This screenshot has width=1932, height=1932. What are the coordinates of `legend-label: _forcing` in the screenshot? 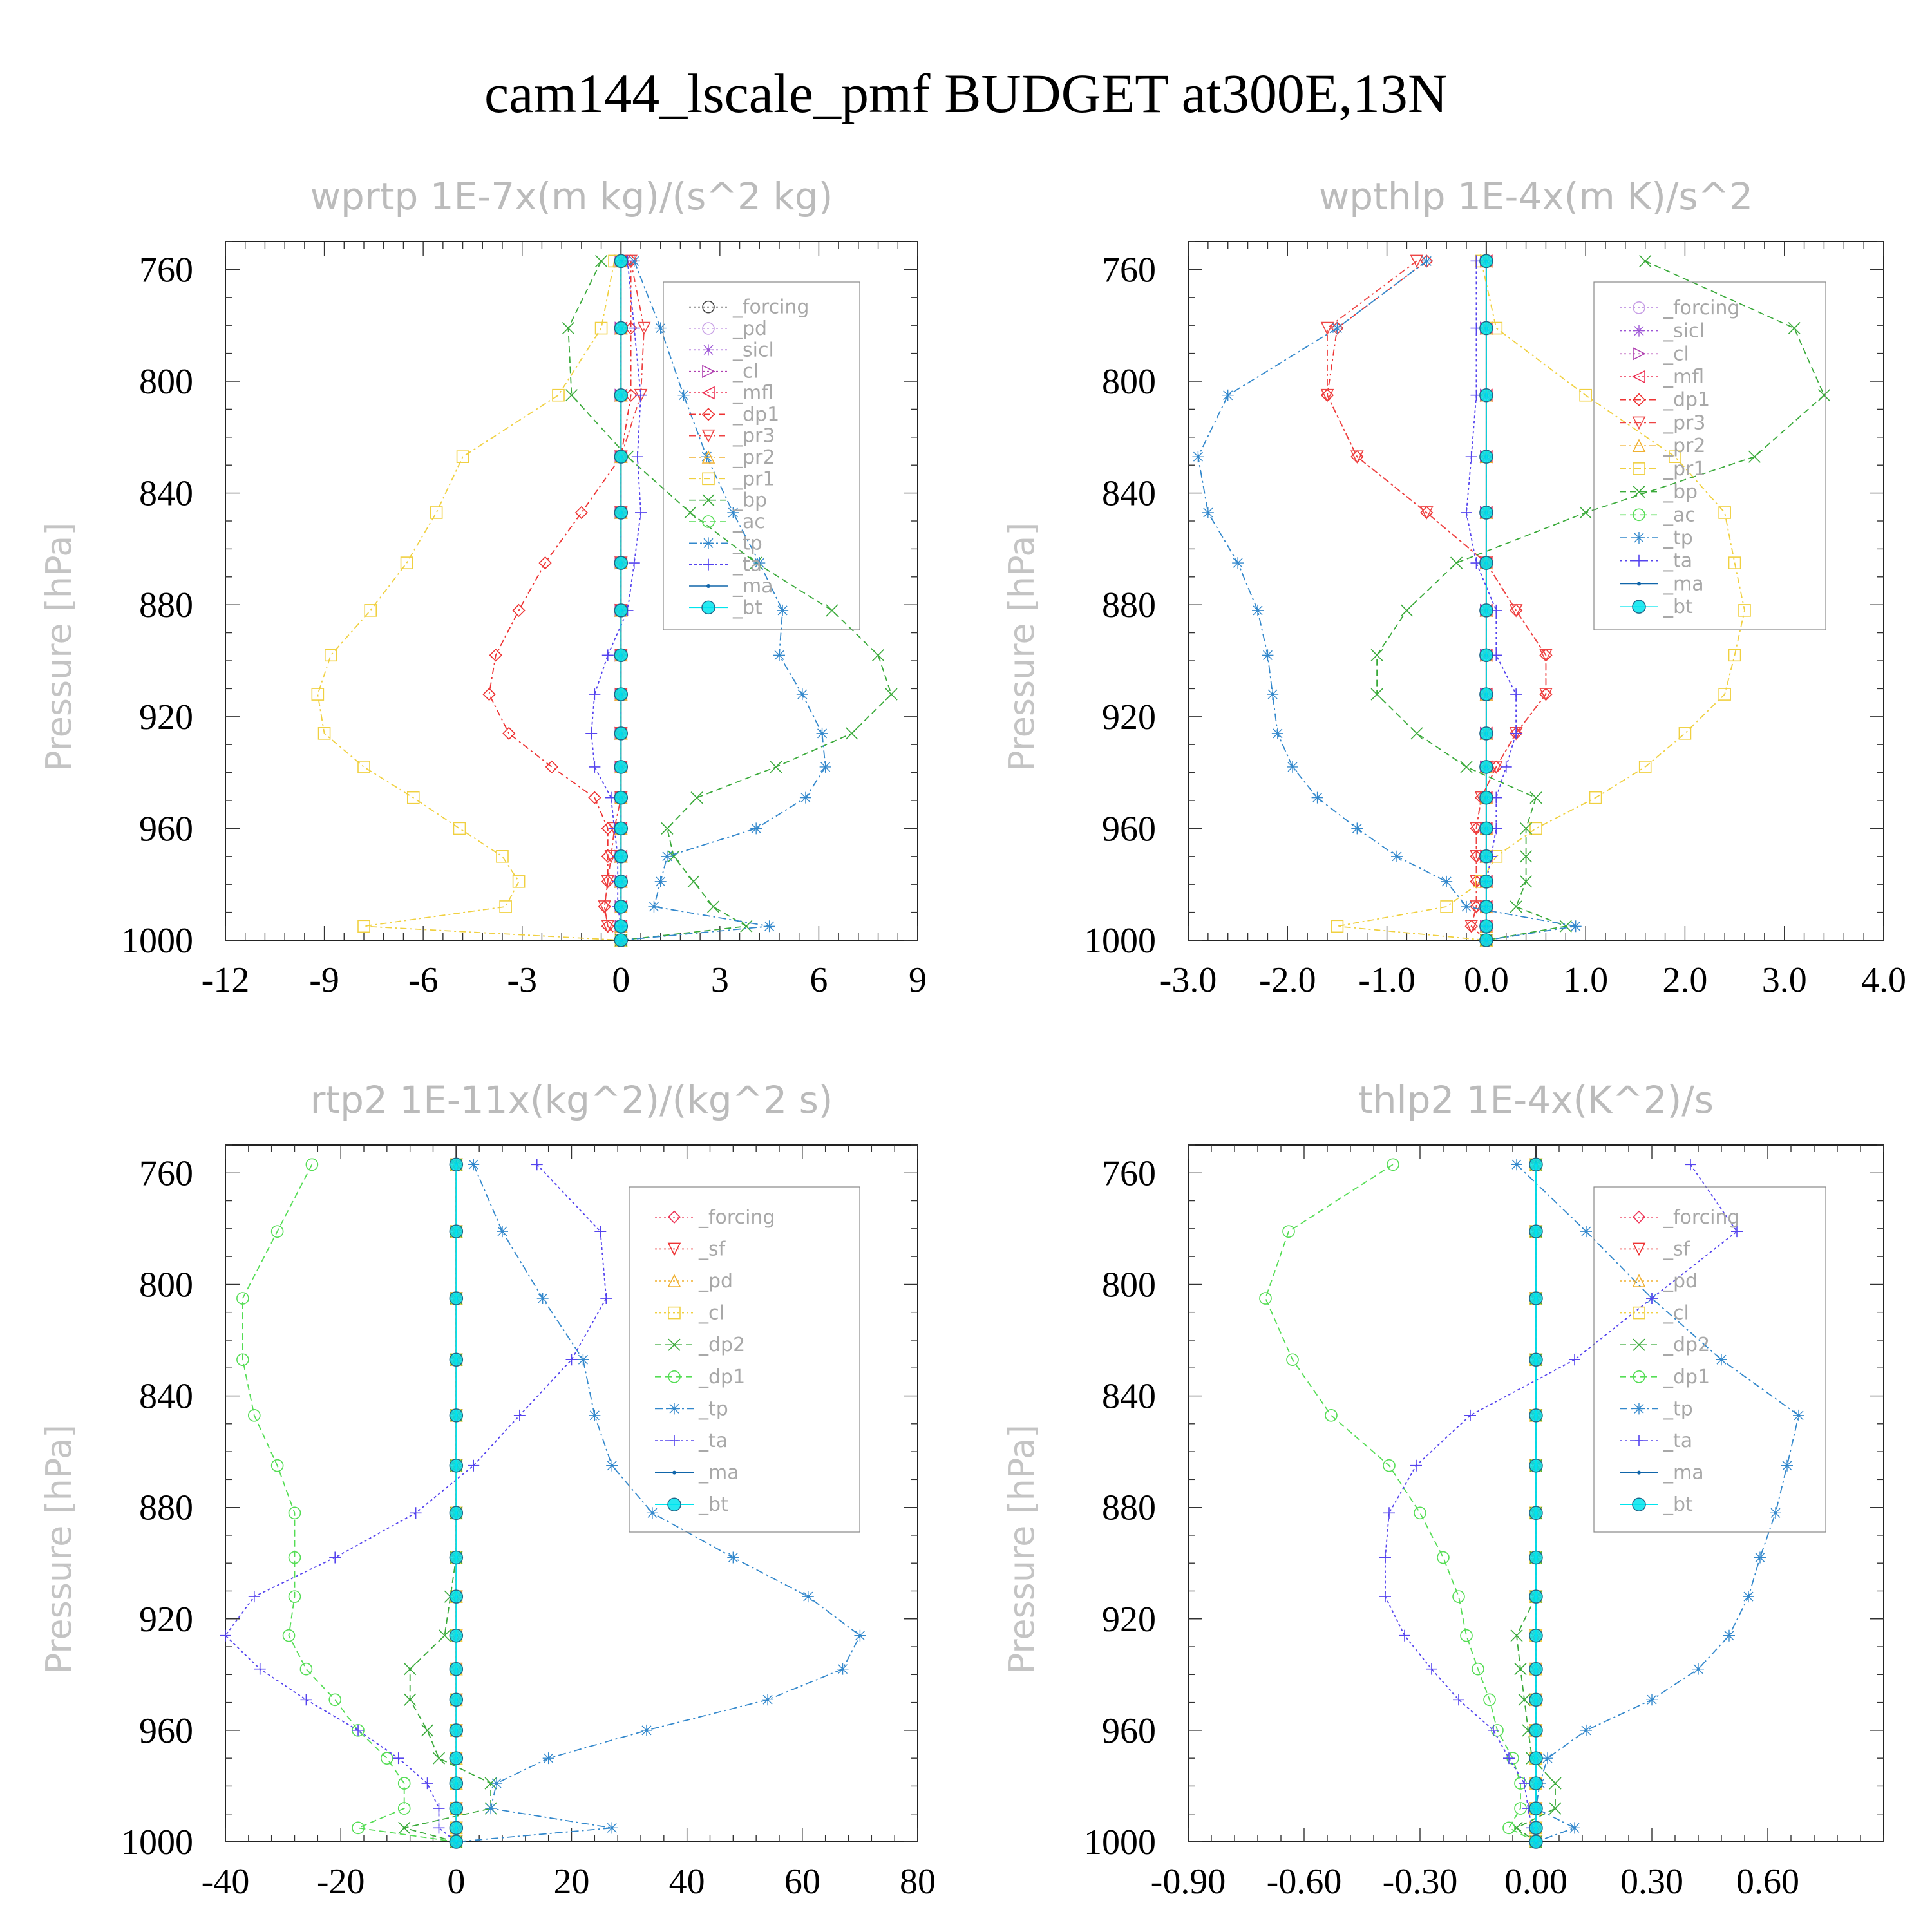 It's located at (737, 1218).